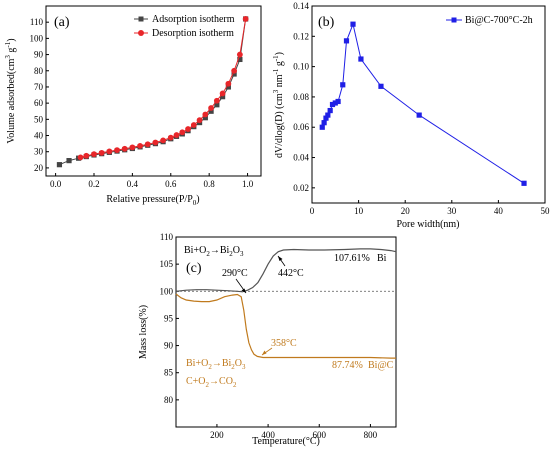  What do you see at coordinates (381, 365) in the screenshot?
I see `annot-bic-name: Bi@C` at bounding box center [381, 365].